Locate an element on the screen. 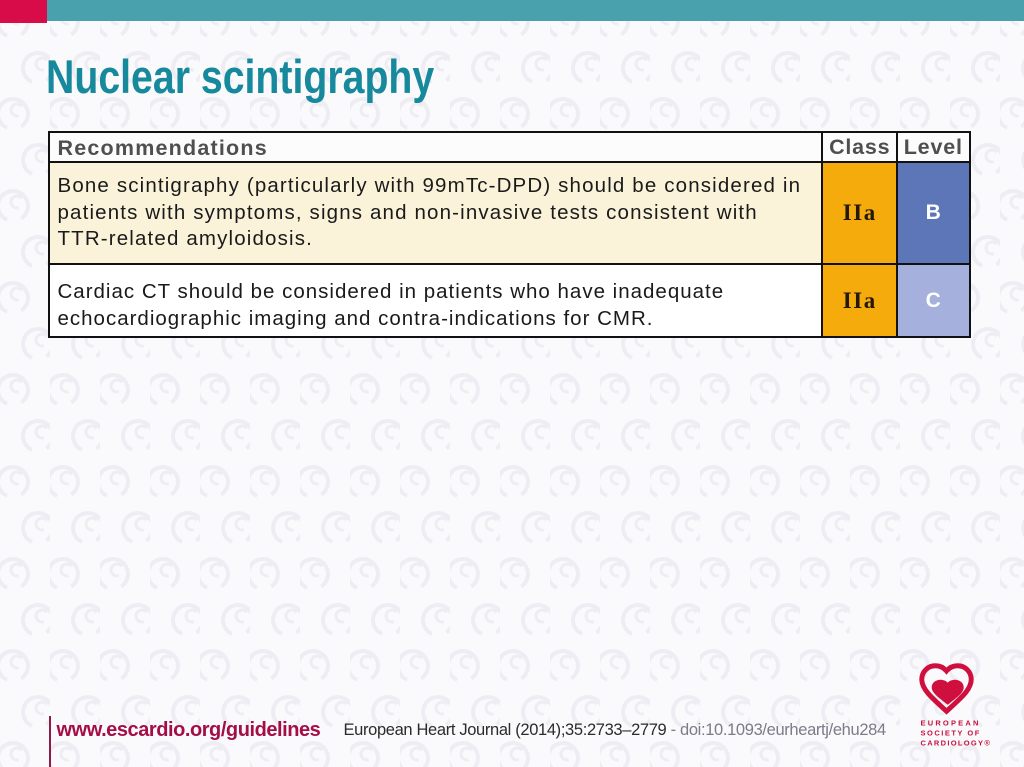 The image size is (1024, 767). svg-text: SOCIETY OF is located at coordinates (951, 733).